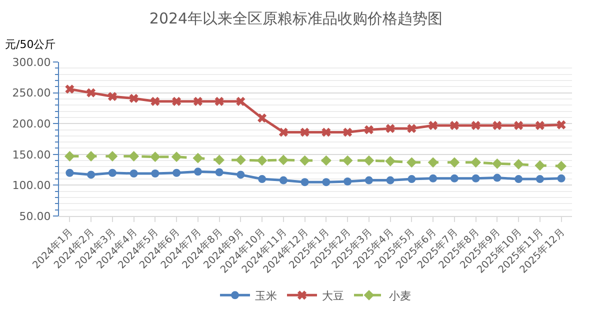 This screenshot has width=592, height=322. Describe the element at coordinates (296, 18) in the screenshot. I see `chart-title: 2024年以来全区原粮标准品收购价格趋势图` at that location.